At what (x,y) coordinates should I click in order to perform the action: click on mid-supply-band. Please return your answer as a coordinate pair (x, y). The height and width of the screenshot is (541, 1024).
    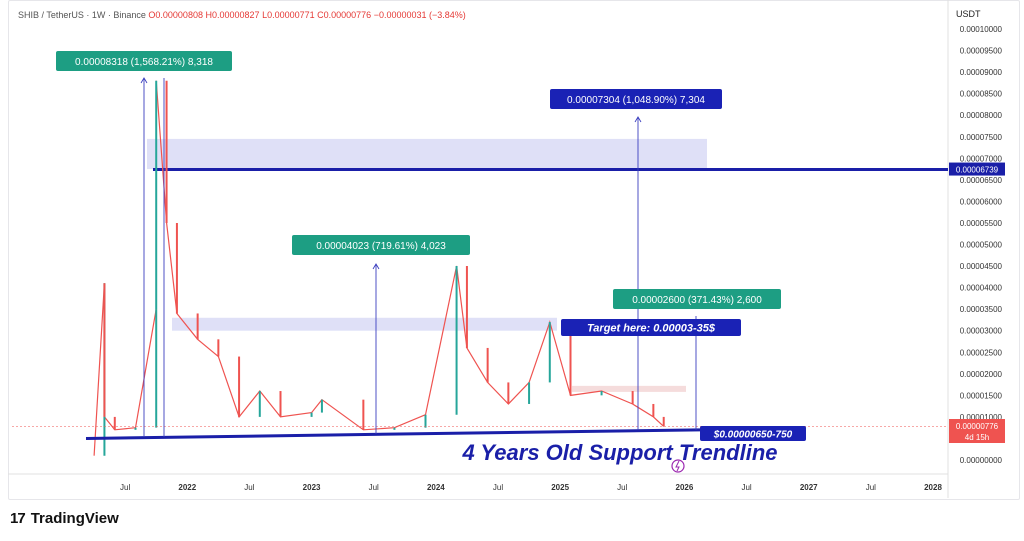
    Looking at the image, I should click on (364, 324).